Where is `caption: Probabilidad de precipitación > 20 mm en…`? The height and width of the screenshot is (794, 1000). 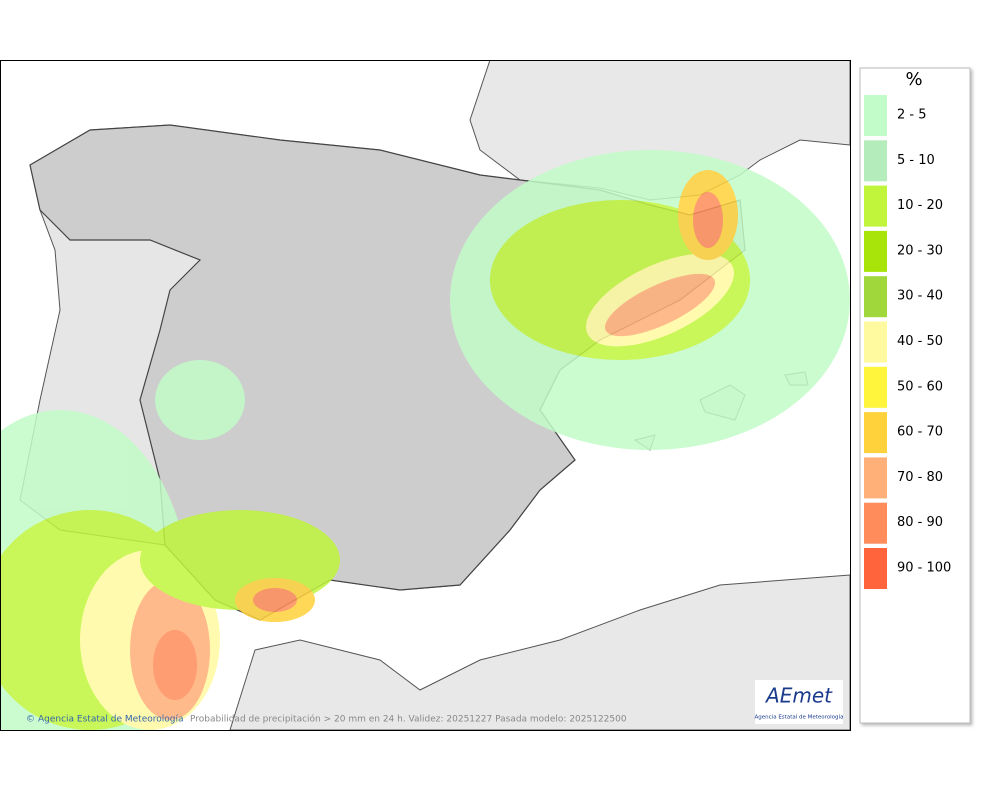
caption: Probabilidad de precipitación > 20 mm en… is located at coordinates (408, 719).